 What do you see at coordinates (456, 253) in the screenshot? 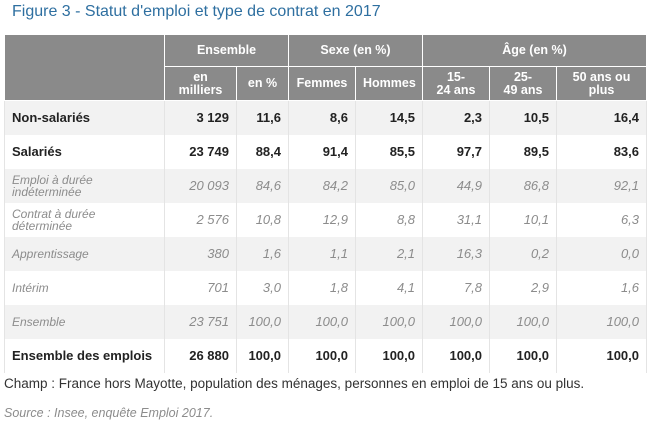
I see `table-cell: 16,3` at bounding box center [456, 253].